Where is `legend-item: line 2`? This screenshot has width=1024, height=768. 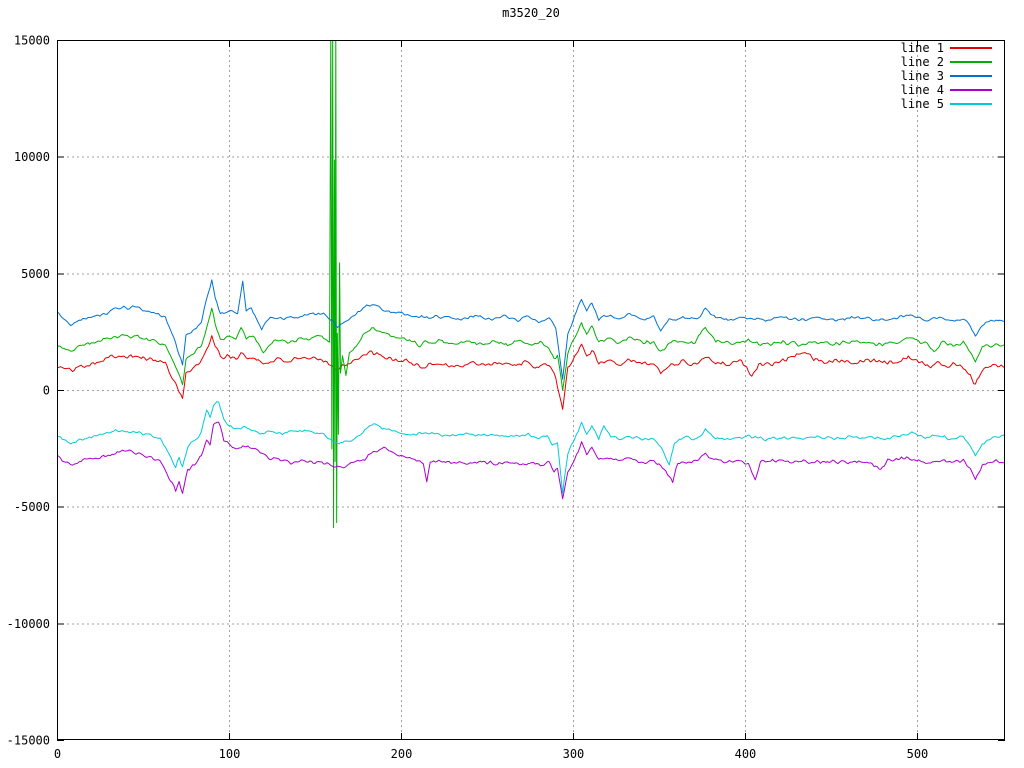 legend-item: line 2 is located at coordinates (946, 62).